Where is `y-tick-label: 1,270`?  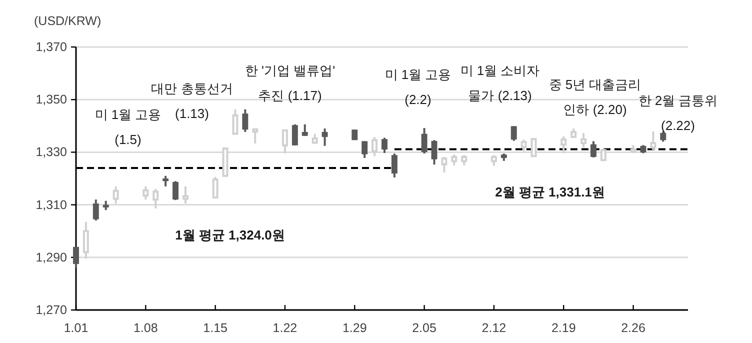
y-tick-label: 1,270 is located at coordinates (52, 310).